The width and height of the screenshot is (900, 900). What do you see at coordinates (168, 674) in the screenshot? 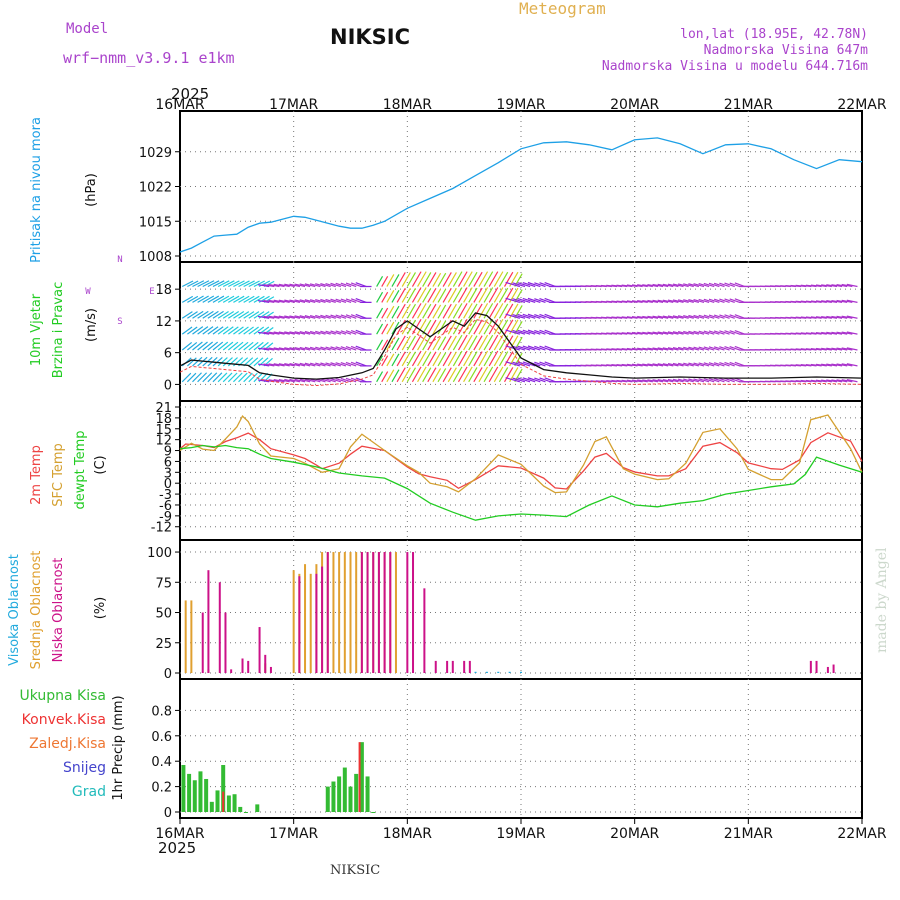
I see `cloud-y-tick-label: 0` at bounding box center [168, 674].